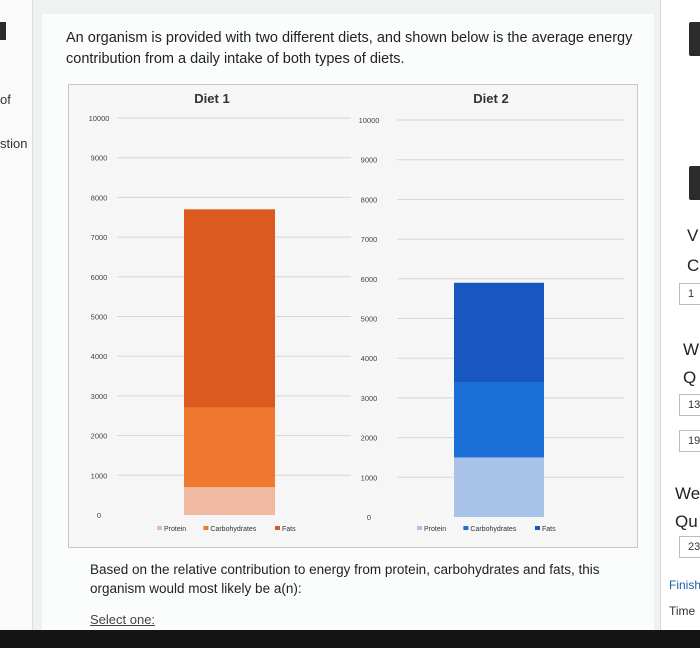 The width and height of the screenshot is (700, 648). I want to click on sidebar-letter-q: Q, so click(690, 377).